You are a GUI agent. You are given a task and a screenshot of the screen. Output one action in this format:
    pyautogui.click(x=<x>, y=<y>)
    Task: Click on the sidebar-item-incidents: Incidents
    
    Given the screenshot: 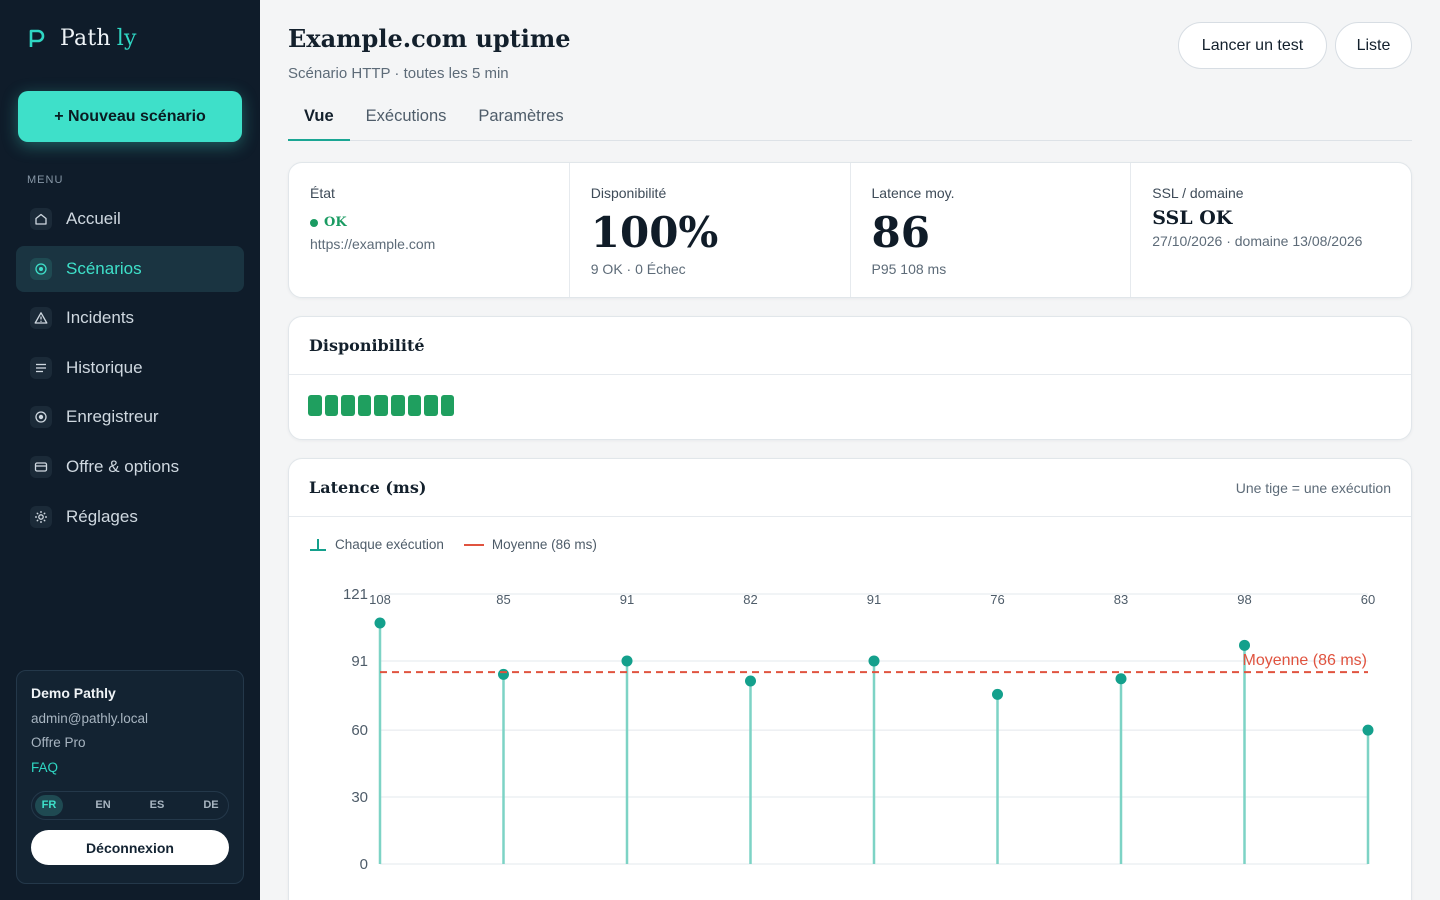 What is the action you would take?
    pyautogui.click(x=130, y=318)
    